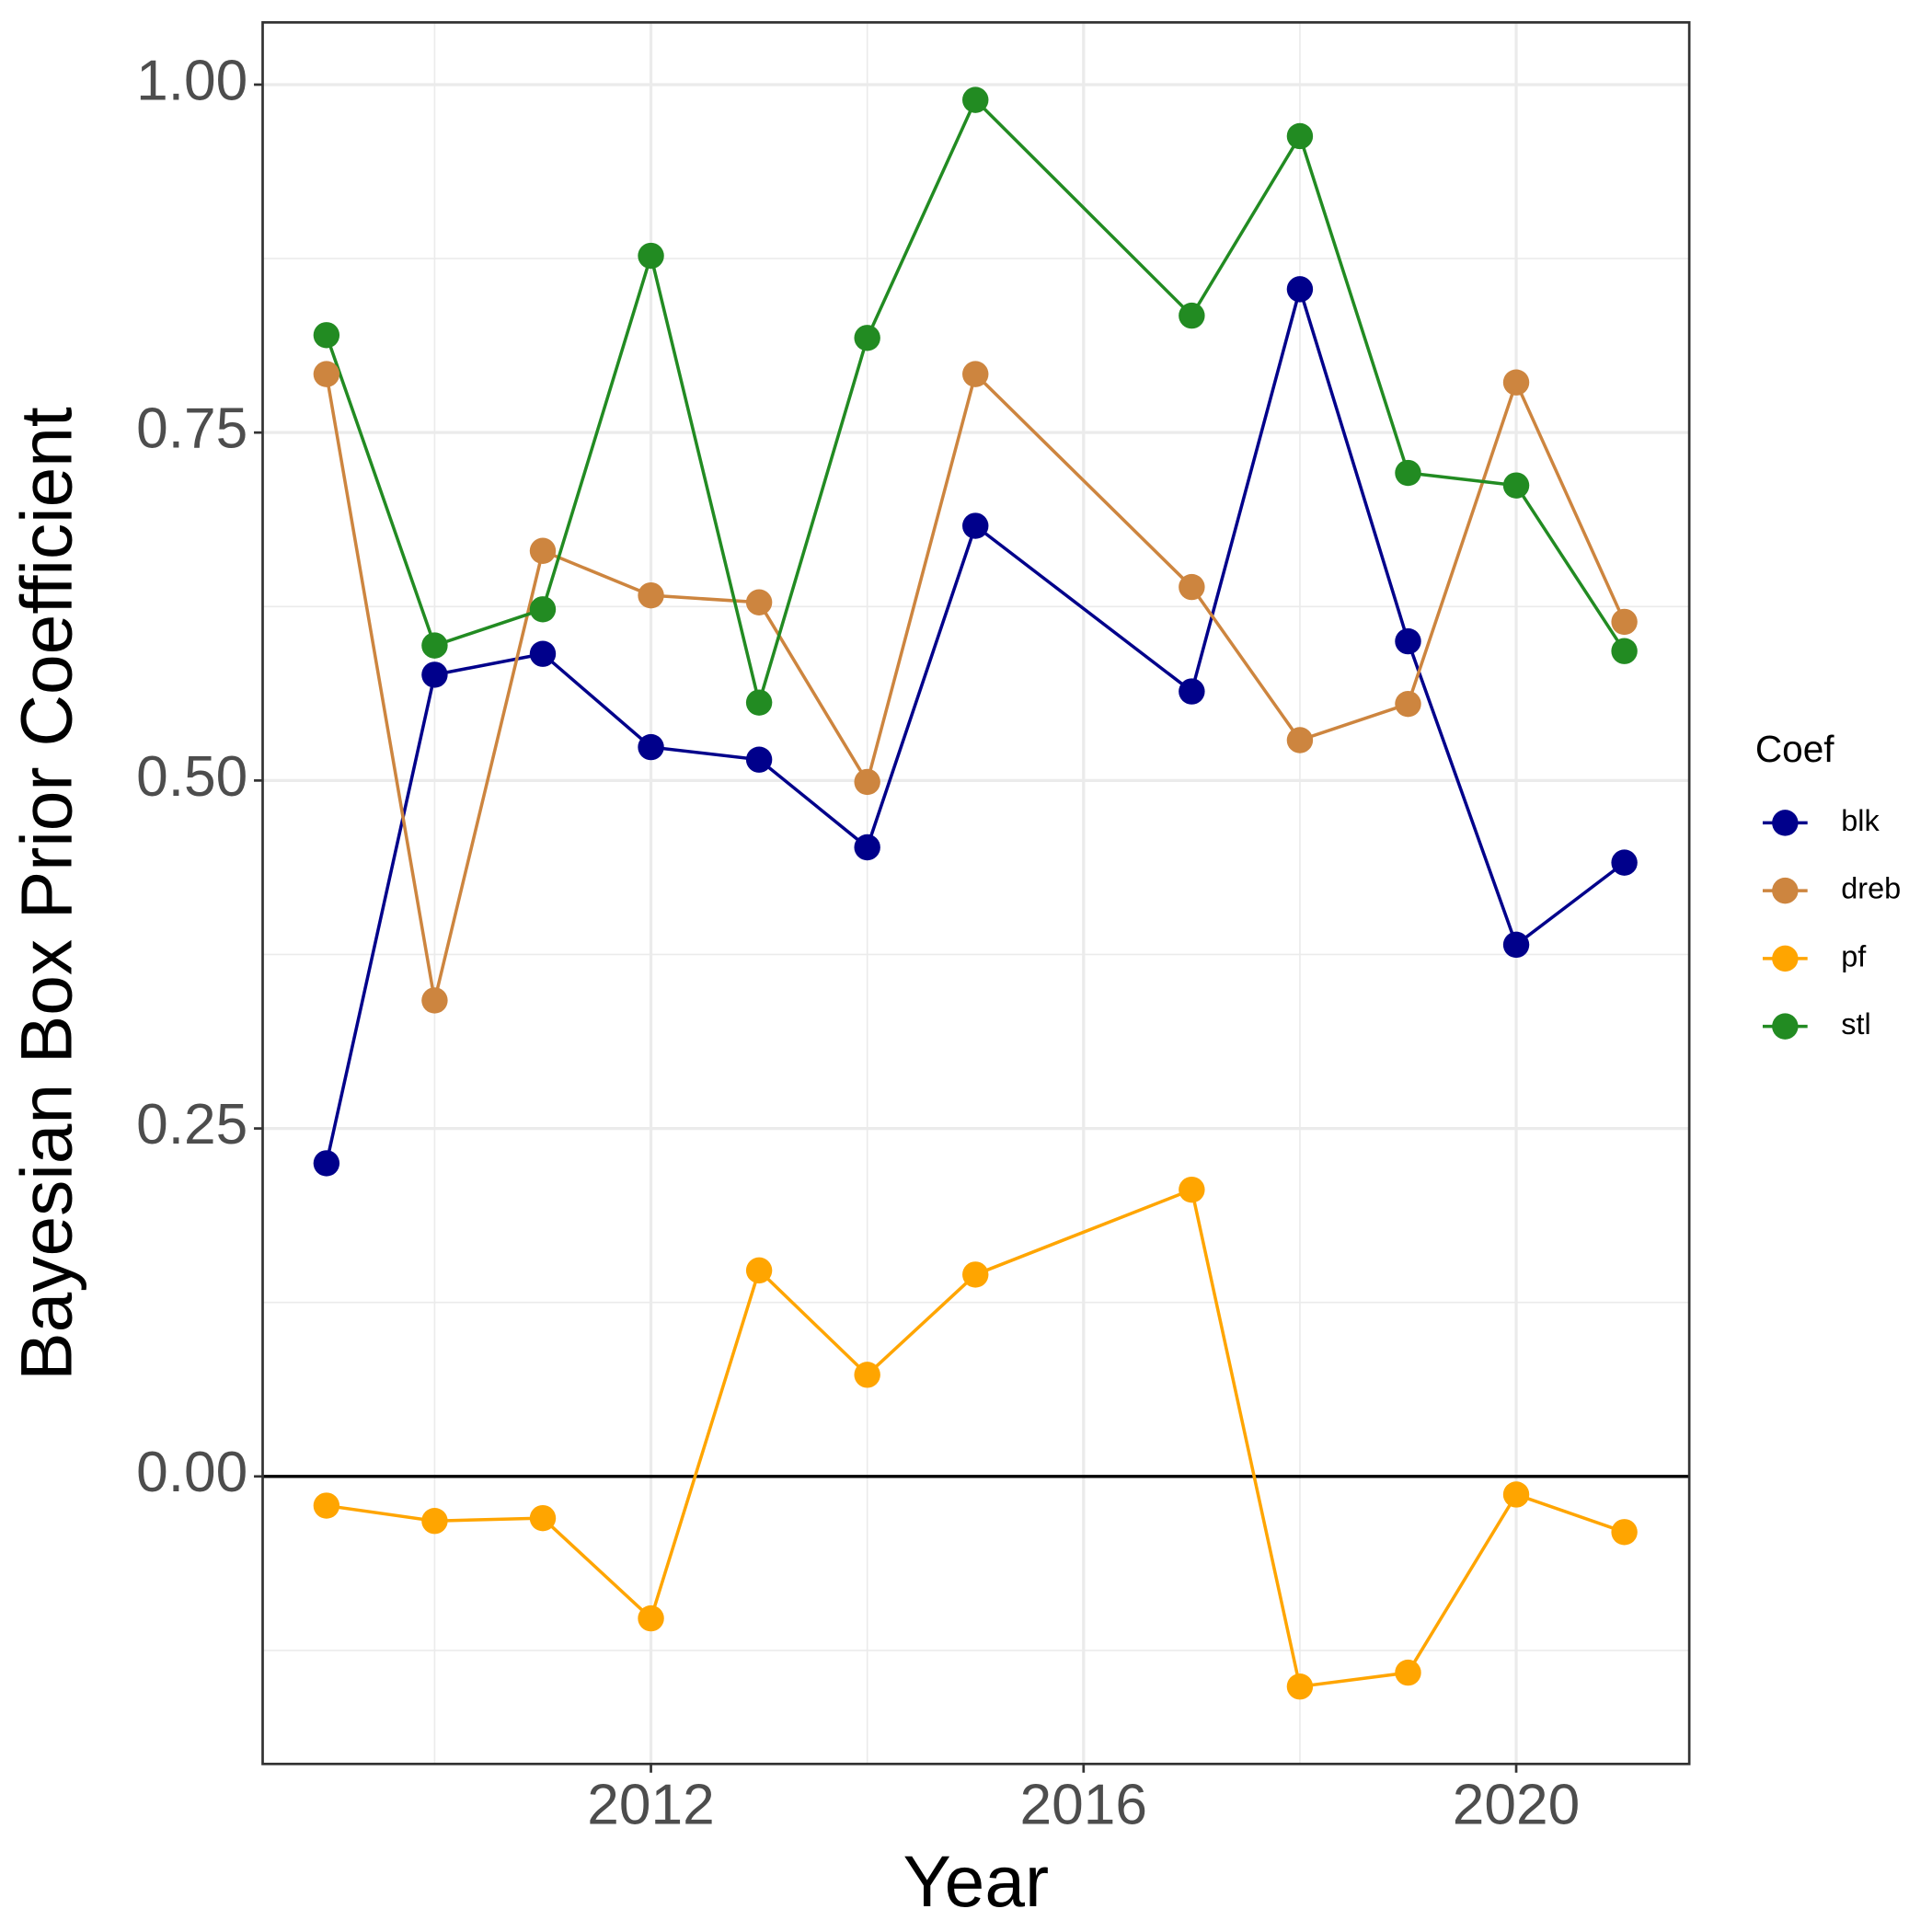 The height and width of the screenshot is (1932, 1932). Describe the element at coordinates (976, 1881) in the screenshot. I see `x-axis-title: Year` at that location.